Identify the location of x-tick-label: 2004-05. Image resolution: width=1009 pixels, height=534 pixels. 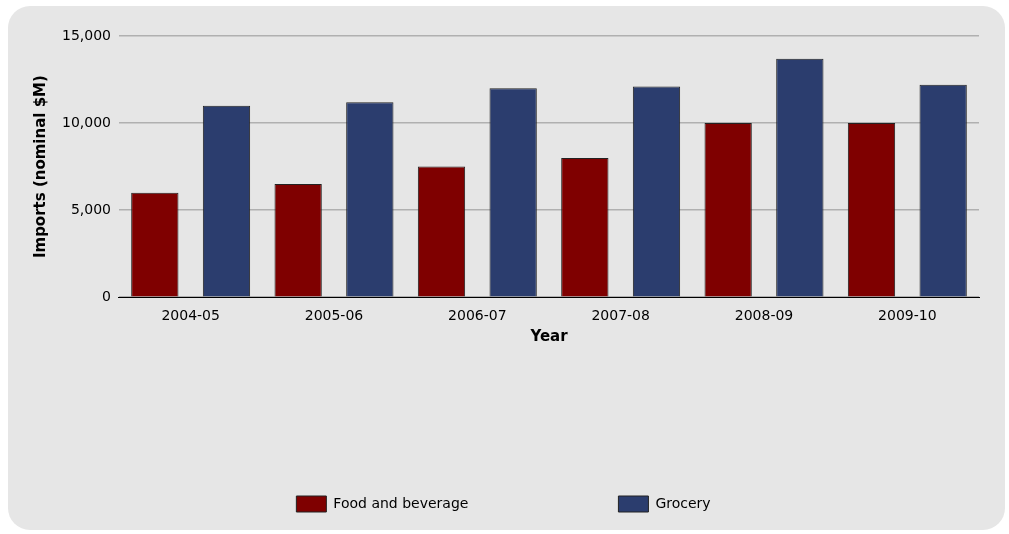
(190, 315).